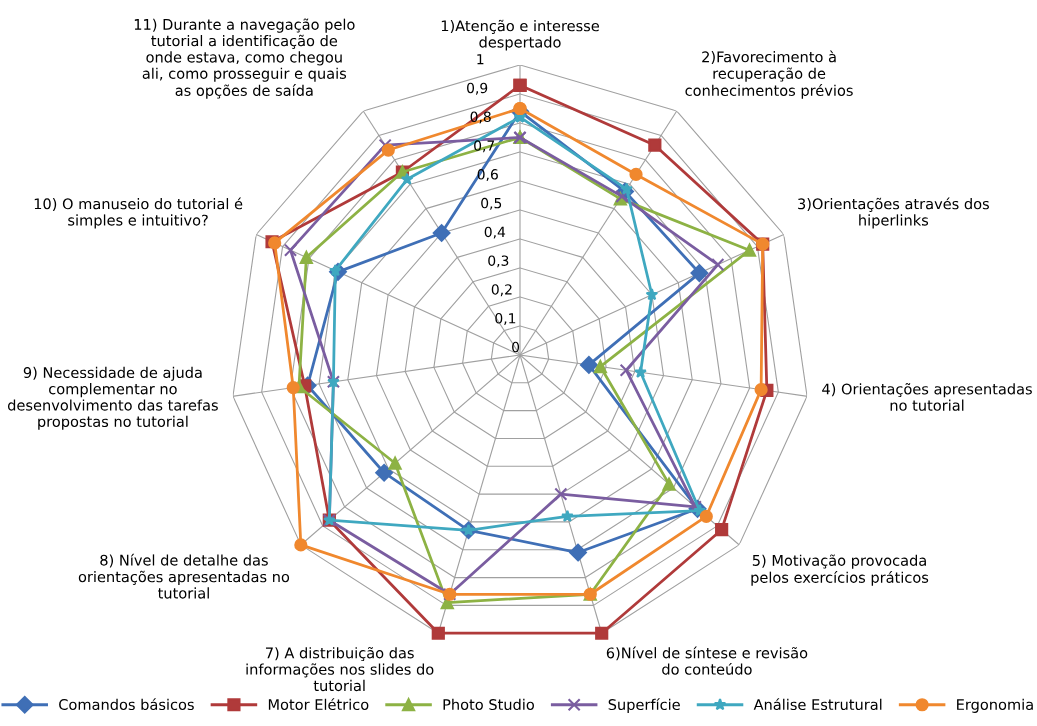 The image size is (1037, 726). I want to click on spoke-label: 11) Durante a navegação pelo tutorial a identificação de onde estava, como chegou ali, como prosseguir e quais as opções de saída, so click(244, 58).